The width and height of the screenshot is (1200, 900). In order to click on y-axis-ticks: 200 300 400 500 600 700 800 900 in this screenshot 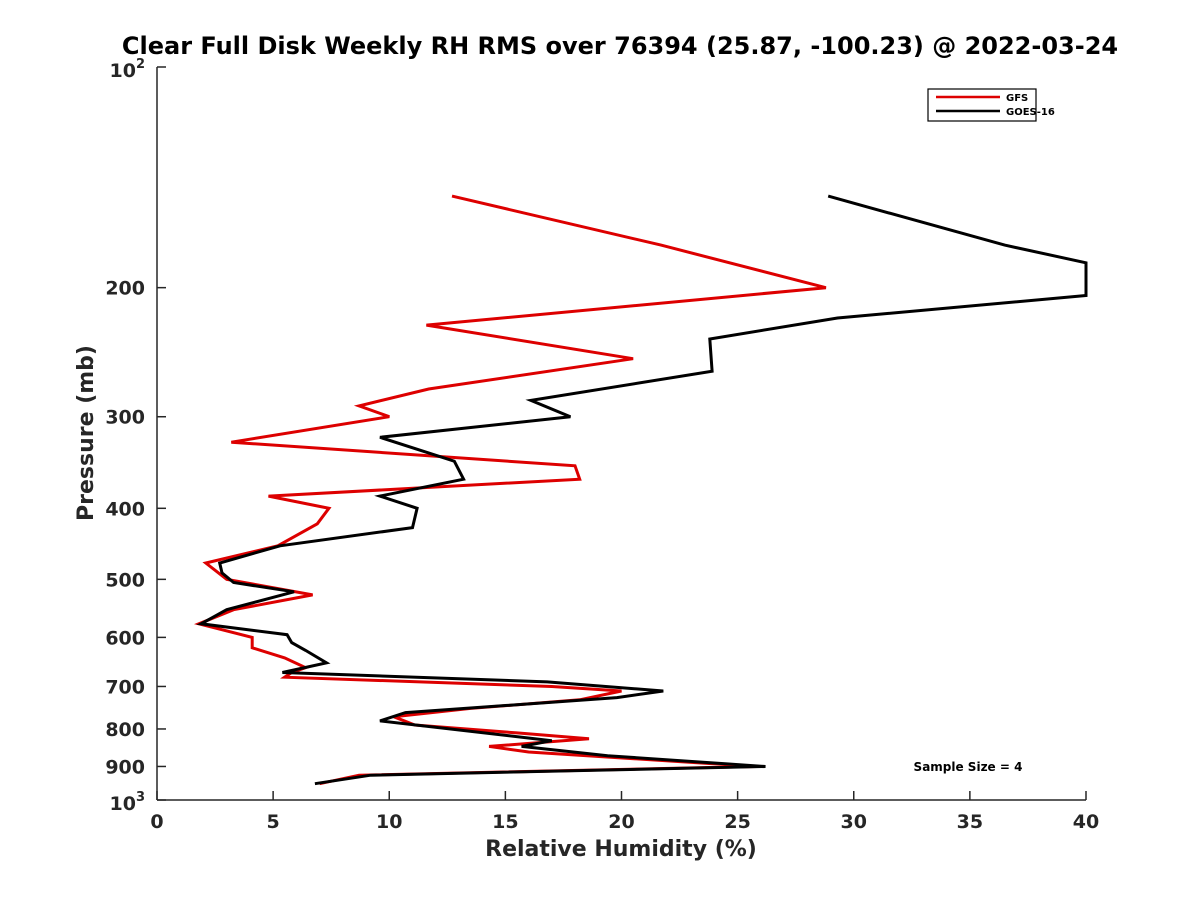, I will do `click(135, 433)`.